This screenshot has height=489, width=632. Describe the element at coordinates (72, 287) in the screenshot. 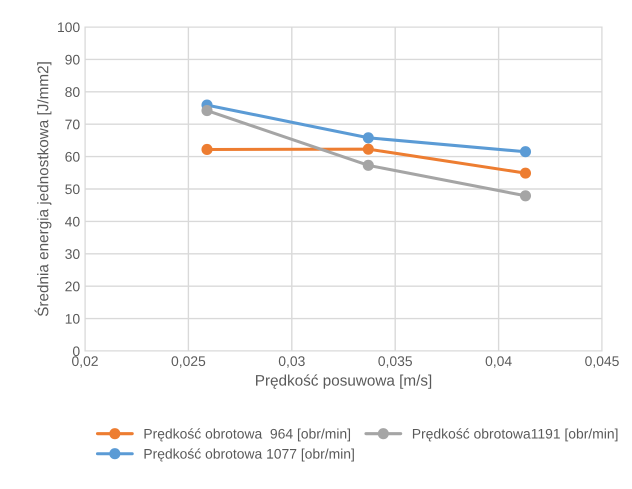

I see `y-tick-label: 20` at that location.